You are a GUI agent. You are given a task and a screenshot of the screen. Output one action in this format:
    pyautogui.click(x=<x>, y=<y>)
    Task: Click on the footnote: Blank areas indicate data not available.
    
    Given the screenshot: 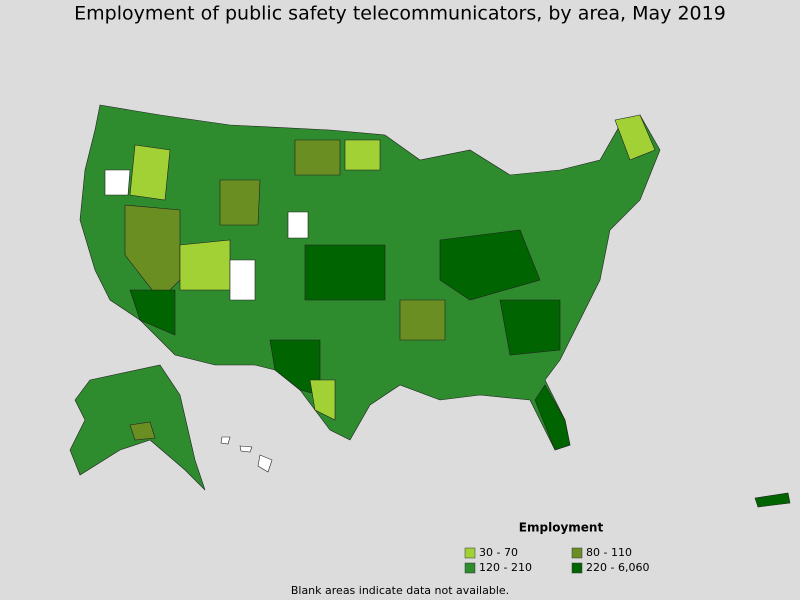 What is the action you would take?
    pyautogui.click(x=400, y=590)
    